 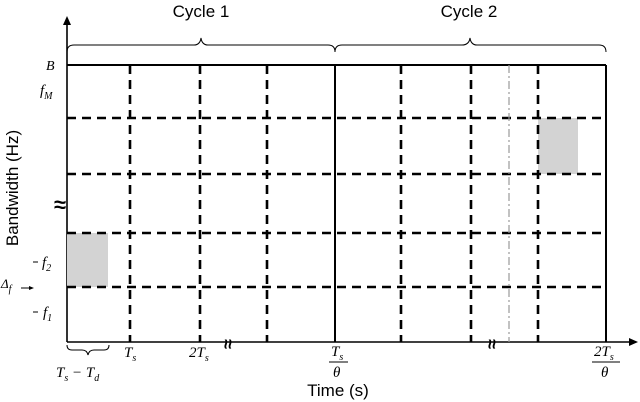 I want to click on ts-over-theta-denominator: θ, so click(x=337, y=373).